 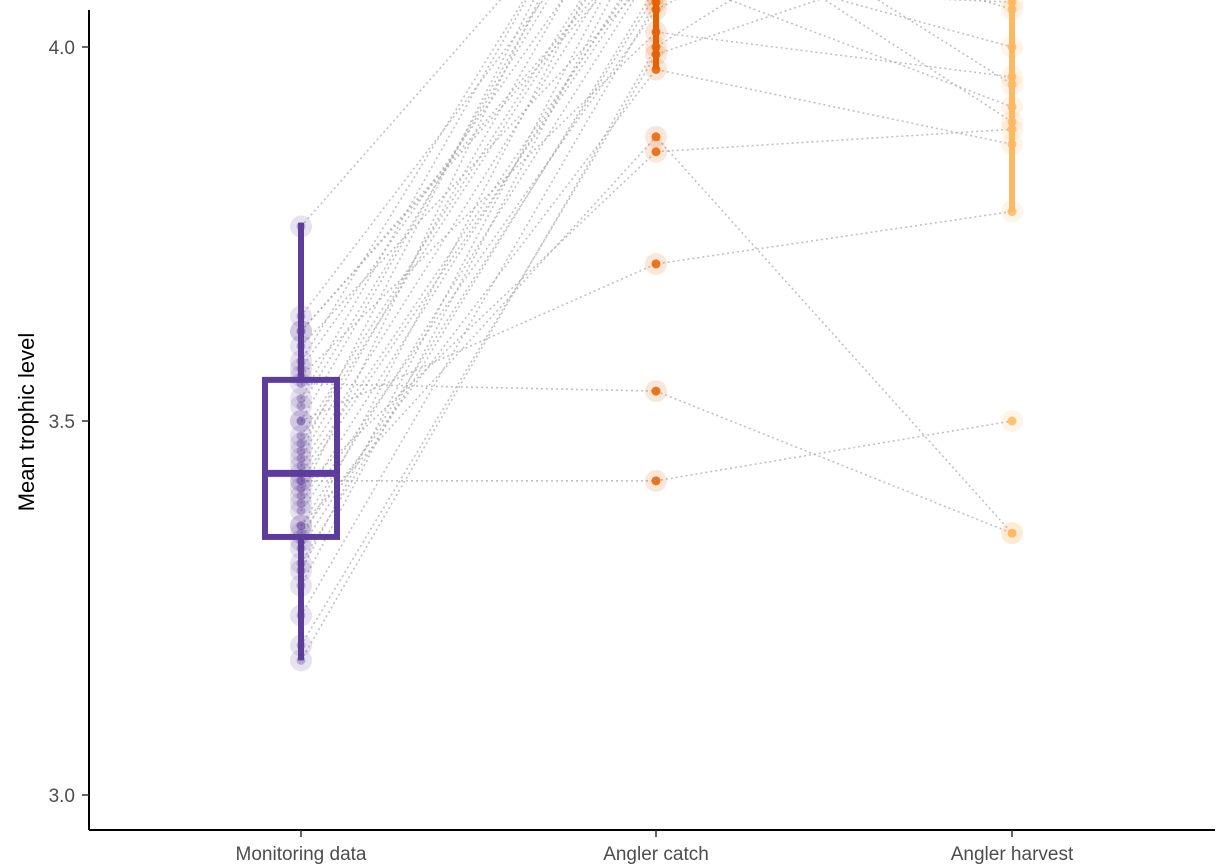 What do you see at coordinates (62, 48) in the screenshot?
I see `y-tick-label: 4.0` at bounding box center [62, 48].